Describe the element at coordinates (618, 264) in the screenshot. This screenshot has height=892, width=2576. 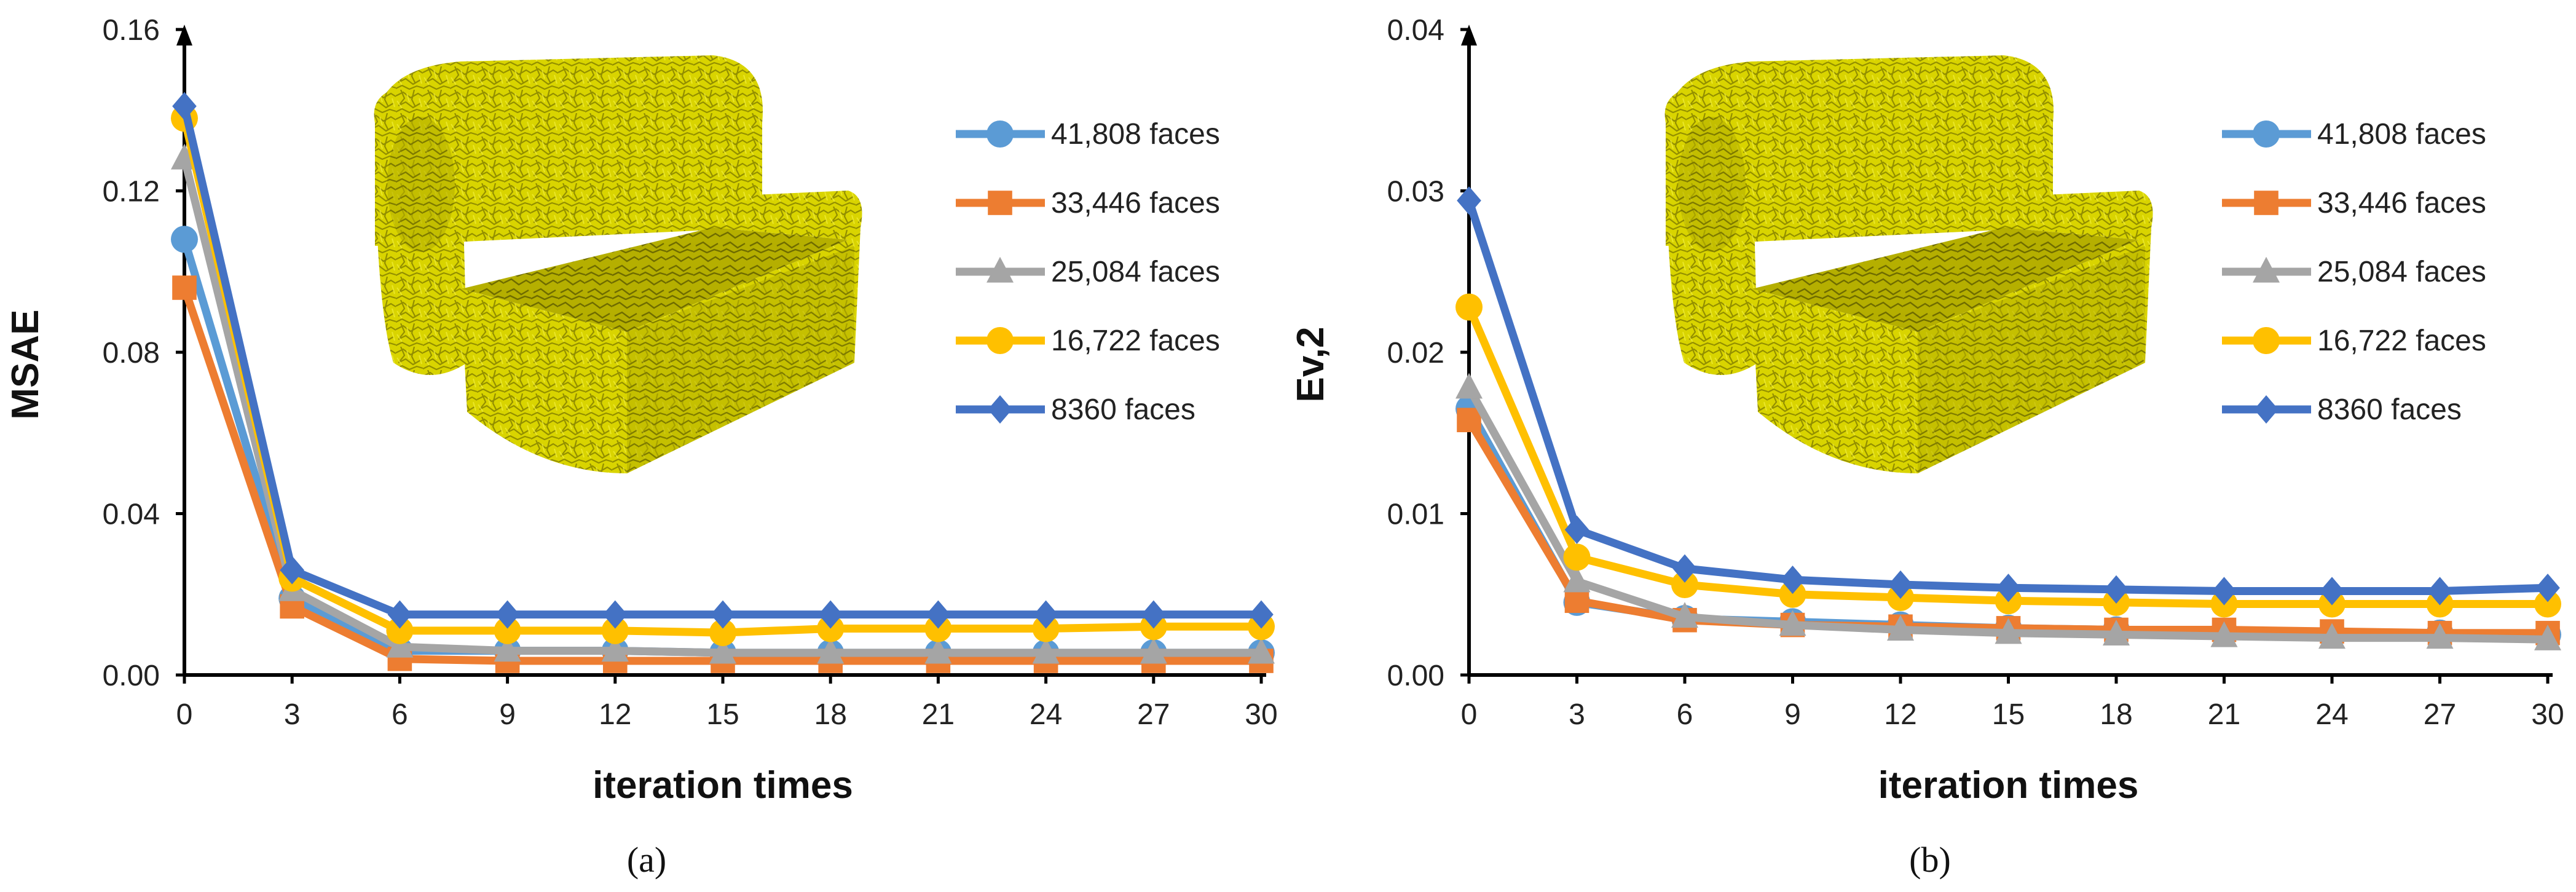
I see `sofa-mesh-image` at that location.